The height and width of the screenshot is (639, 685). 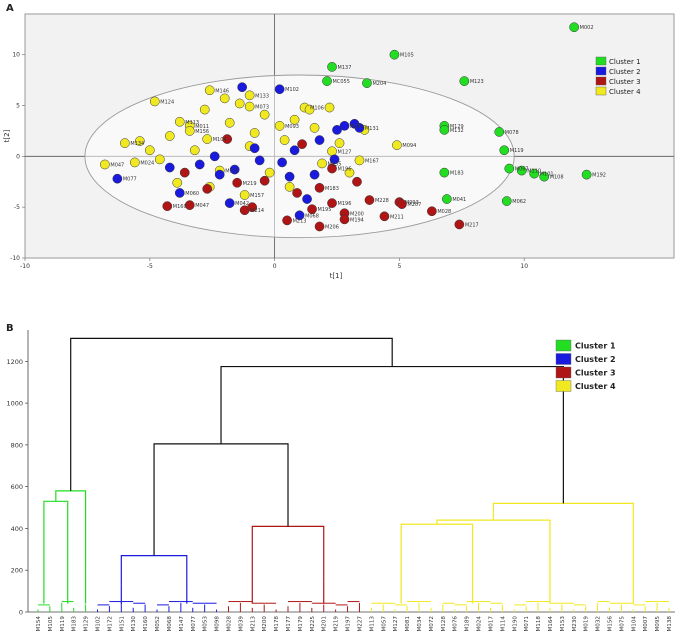 I want to click on scatter-legend-label: Cluster 4, so click(x=625, y=92).